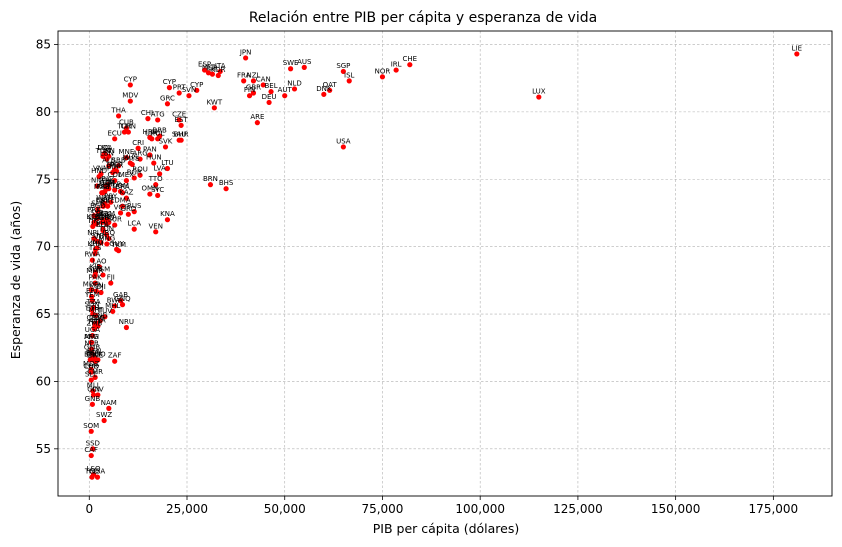 This screenshot has width=842, height=547. I want to click on point-label: KWT, so click(215, 102).